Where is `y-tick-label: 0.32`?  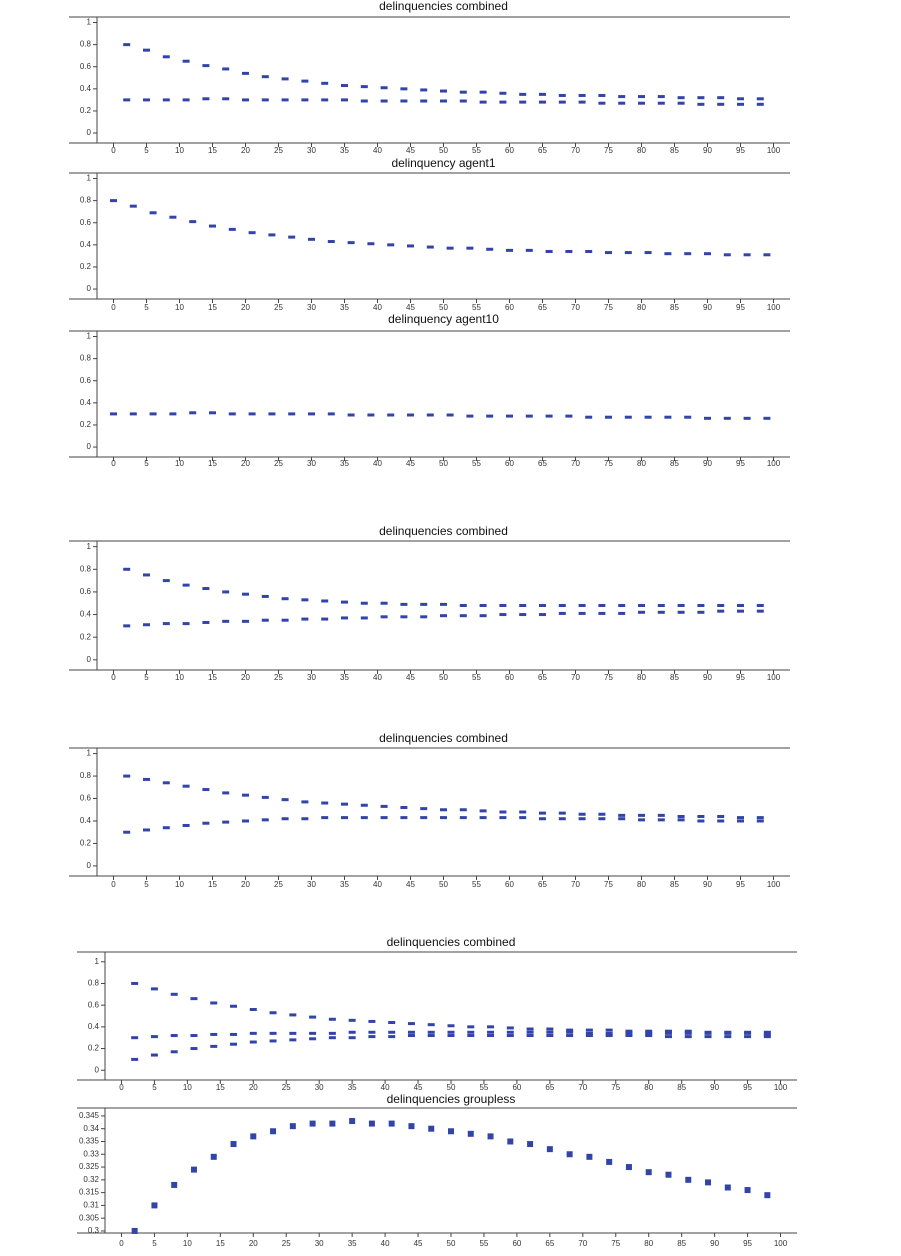
y-tick-label: 0.32 is located at coordinates (91, 1179).